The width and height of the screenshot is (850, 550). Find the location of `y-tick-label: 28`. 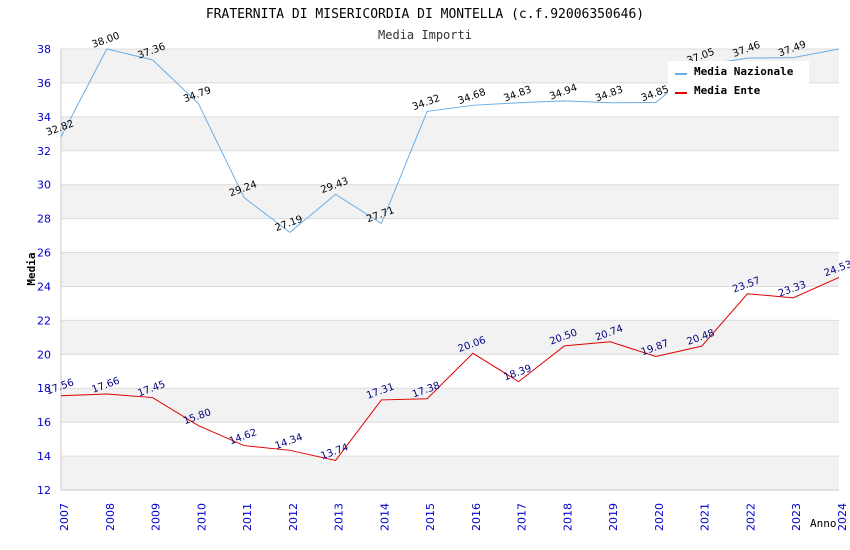

y-tick-label: 28 is located at coordinates (44, 219).